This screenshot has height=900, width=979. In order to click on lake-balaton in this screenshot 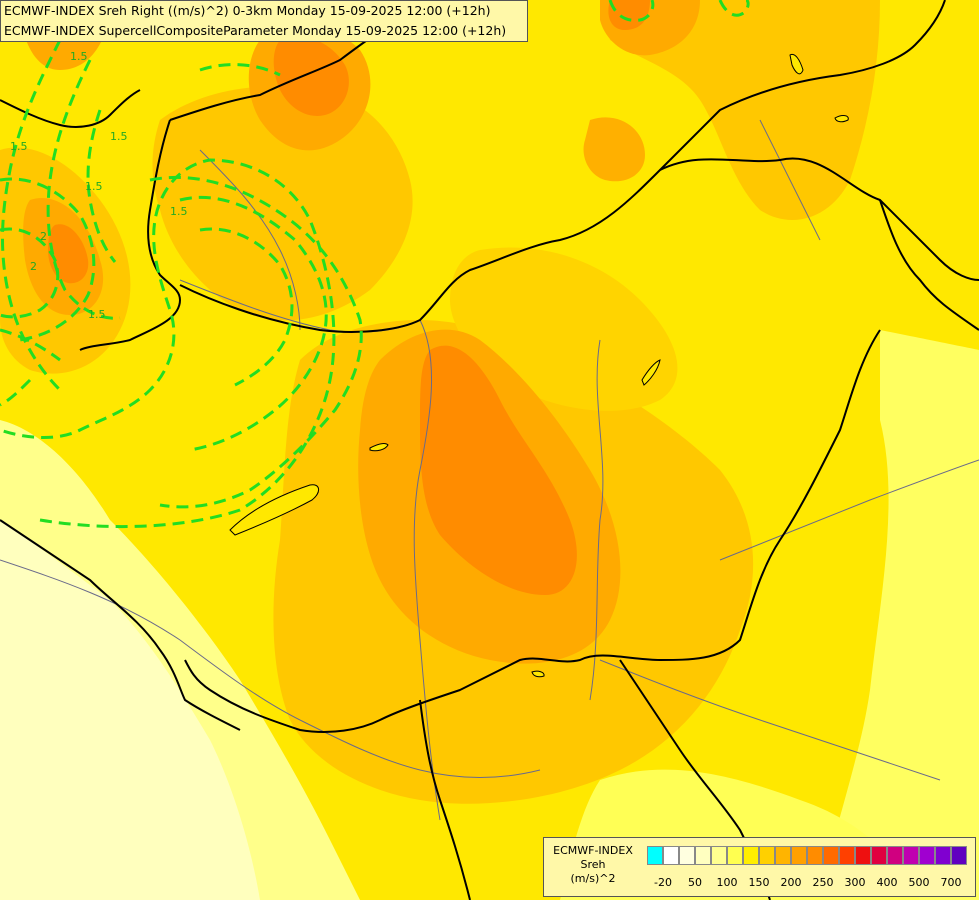, I will do `click(274, 510)`.